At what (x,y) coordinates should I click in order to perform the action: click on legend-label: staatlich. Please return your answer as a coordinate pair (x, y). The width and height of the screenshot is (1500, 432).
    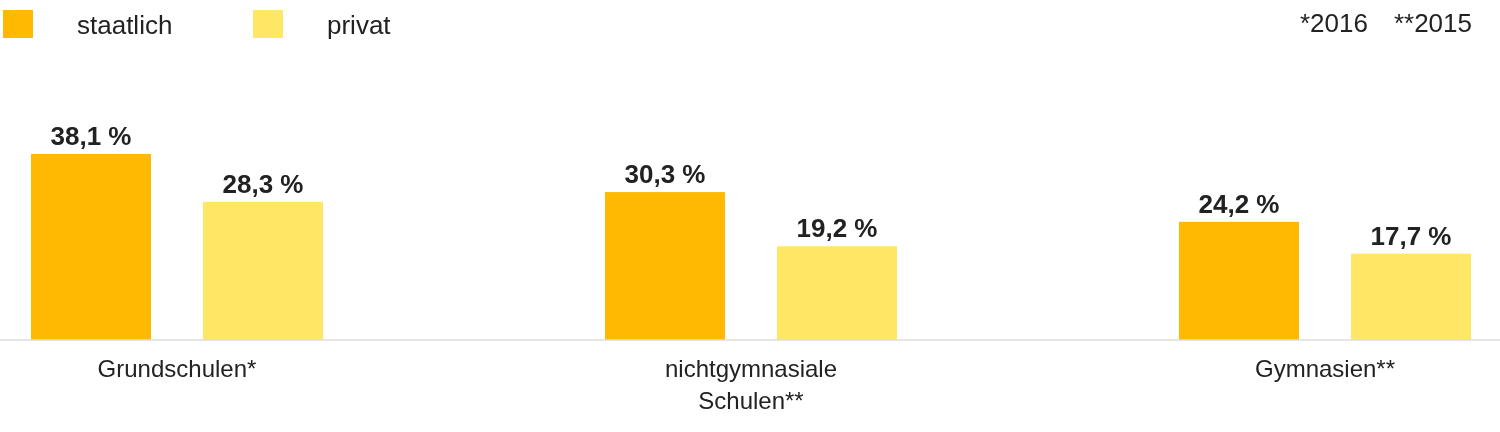
    Looking at the image, I should click on (125, 25).